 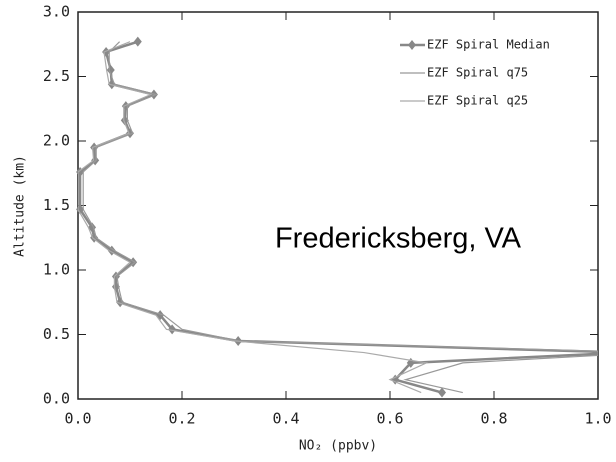 I want to click on x-tick-label: 0.0, so click(x=77, y=419).